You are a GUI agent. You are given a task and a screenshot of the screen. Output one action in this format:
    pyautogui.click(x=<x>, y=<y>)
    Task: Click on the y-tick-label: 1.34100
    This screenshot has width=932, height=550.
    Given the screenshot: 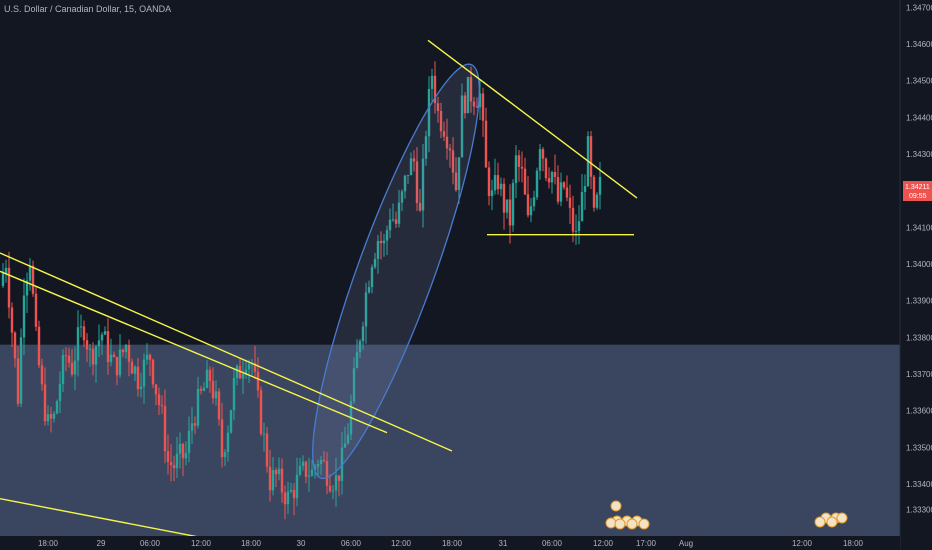 What is the action you would take?
    pyautogui.click(x=919, y=227)
    